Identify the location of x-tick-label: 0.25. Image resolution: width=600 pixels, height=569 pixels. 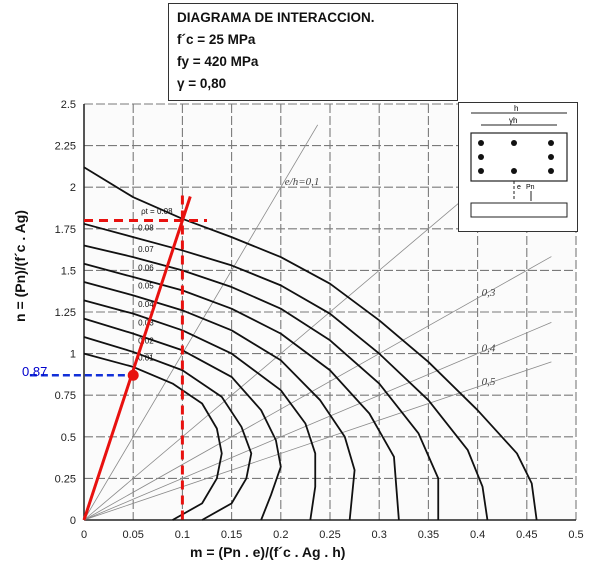
(329, 535).